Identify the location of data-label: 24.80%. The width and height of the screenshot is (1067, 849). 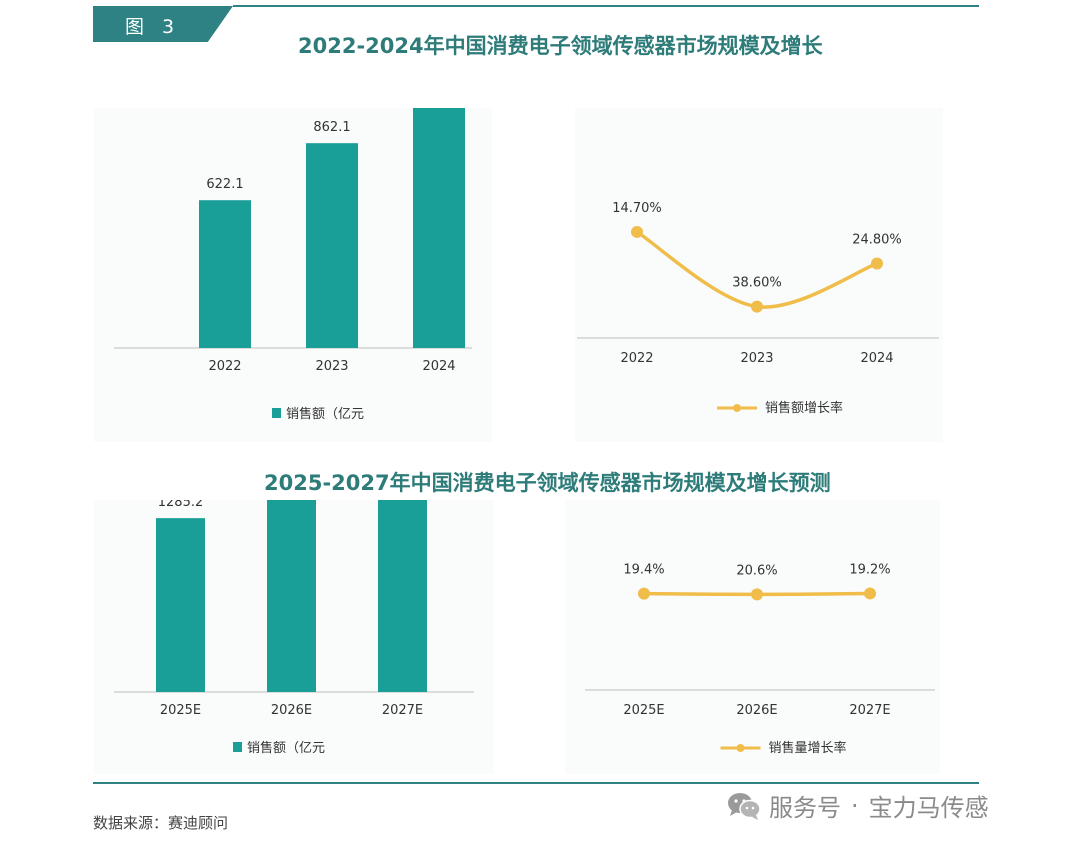
(877, 240).